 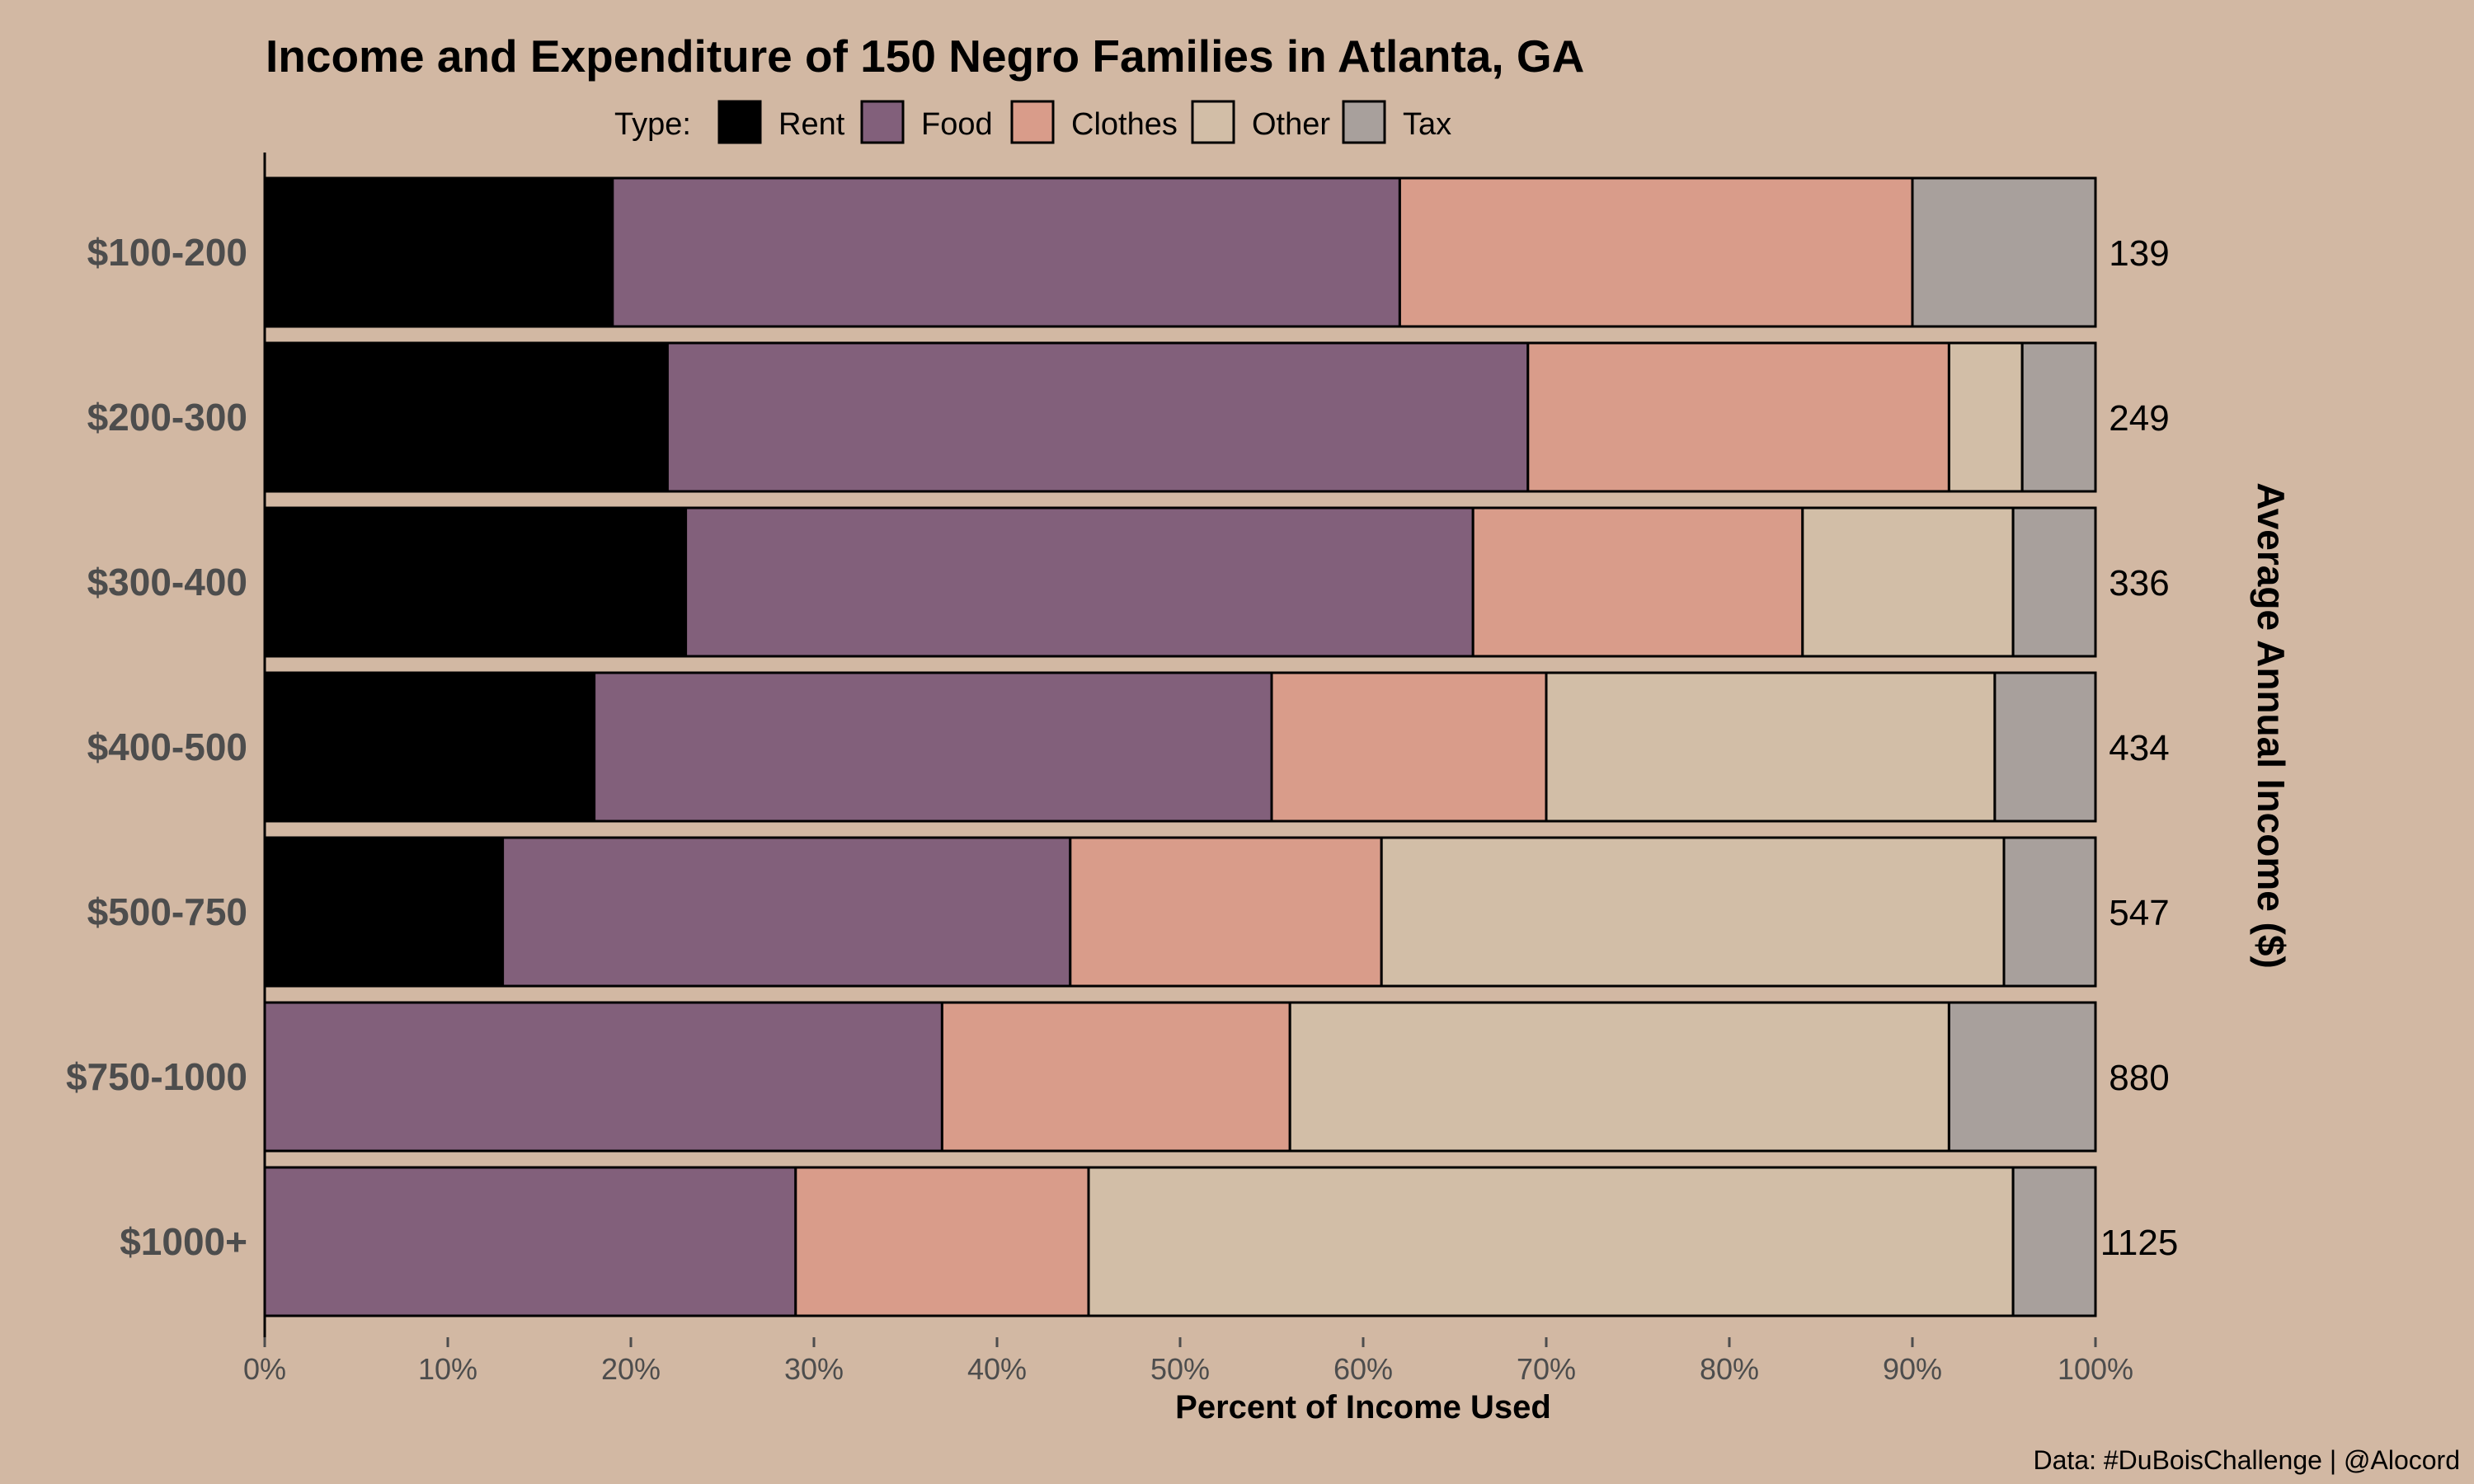 What do you see at coordinates (2271, 725) in the screenshot?
I see `right-axis-title: Average Annual Income ($)` at bounding box center [2271, 725].